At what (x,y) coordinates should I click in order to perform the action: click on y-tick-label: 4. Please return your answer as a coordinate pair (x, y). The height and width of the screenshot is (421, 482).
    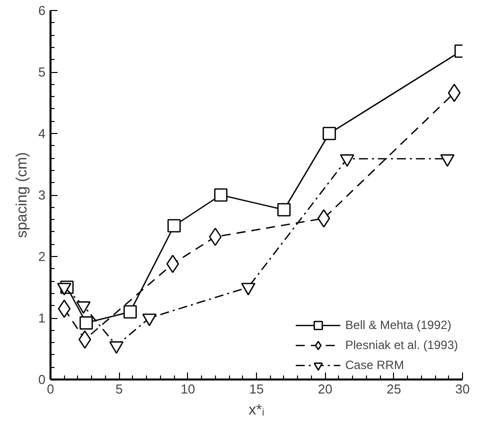
    Looking at the image, I should click on (42, 133).